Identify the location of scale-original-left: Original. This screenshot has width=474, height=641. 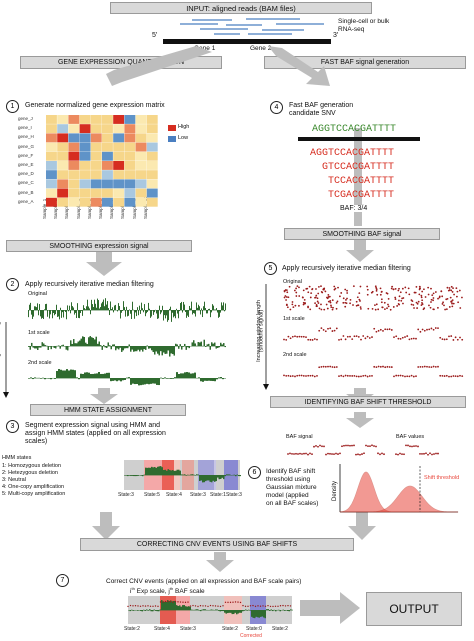
(37, 294).